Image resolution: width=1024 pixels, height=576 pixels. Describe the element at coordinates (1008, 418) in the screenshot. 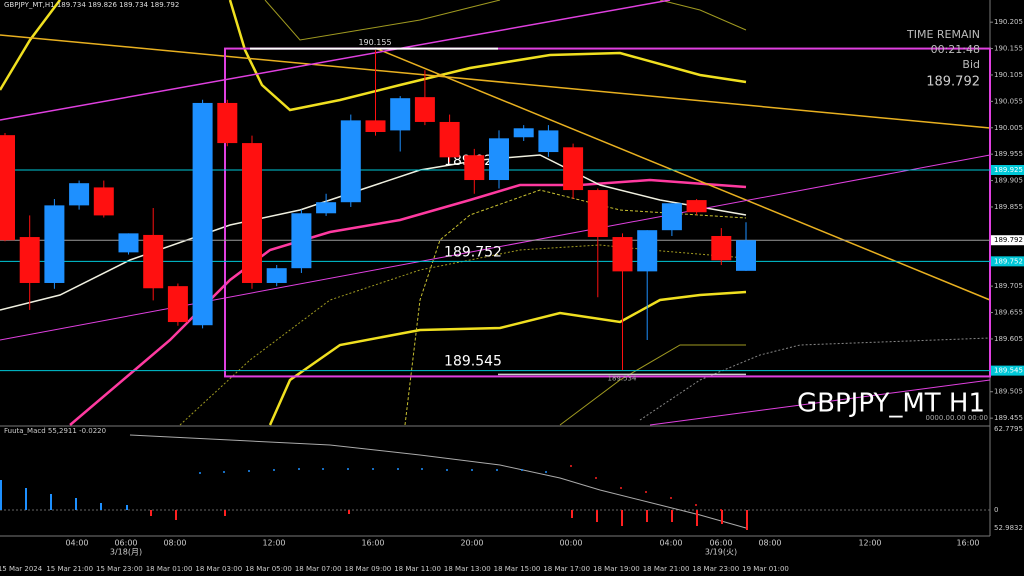

I see `y-tick-label: 189.455` at that location.